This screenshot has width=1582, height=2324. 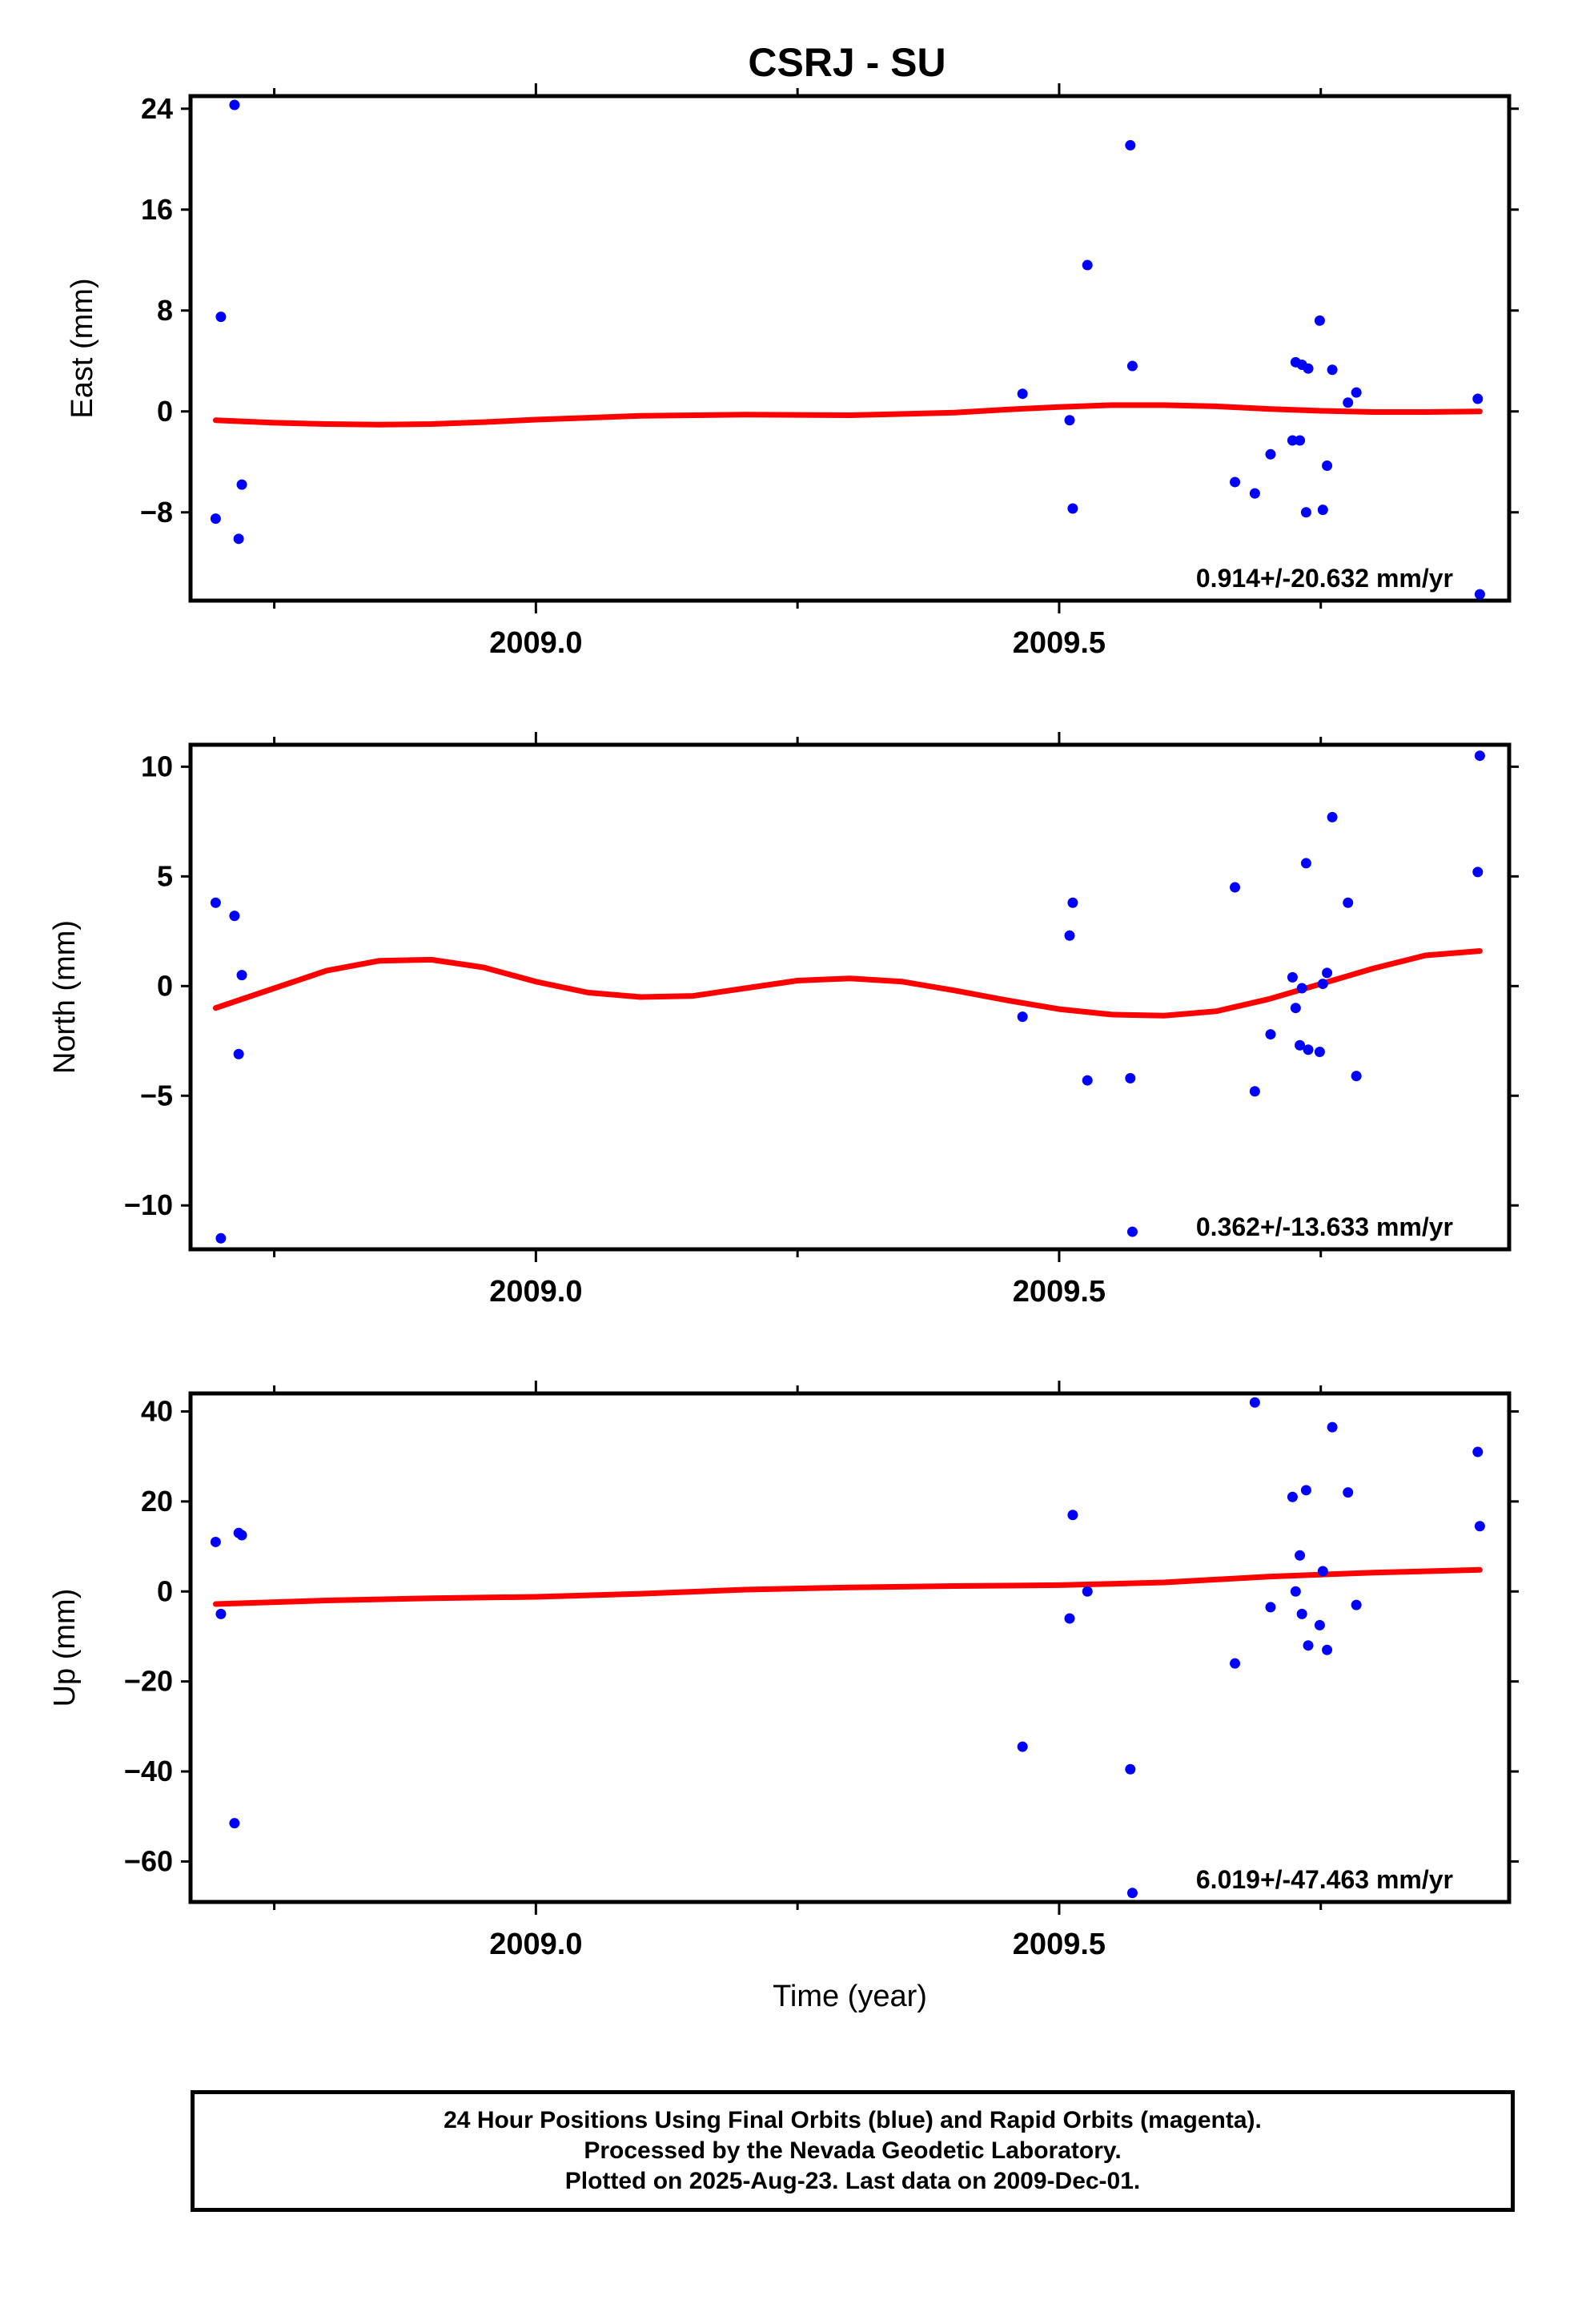 What do you see at coordinates (156, 1095) in the screenshot?
I see `y-tick-label: −5` at bounding box center [156, 1095].